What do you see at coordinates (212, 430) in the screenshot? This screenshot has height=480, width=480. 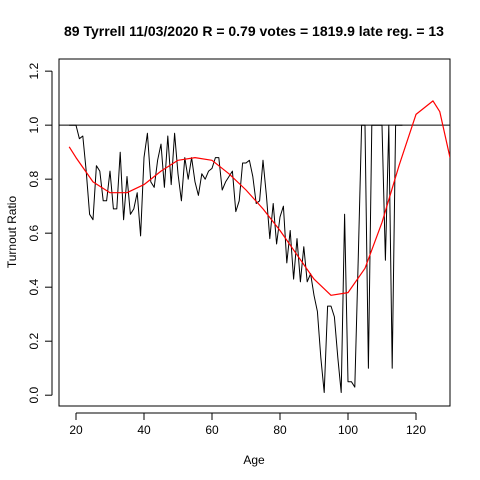 I see `x-tick-label: 60` at bounding box center [212, 430].